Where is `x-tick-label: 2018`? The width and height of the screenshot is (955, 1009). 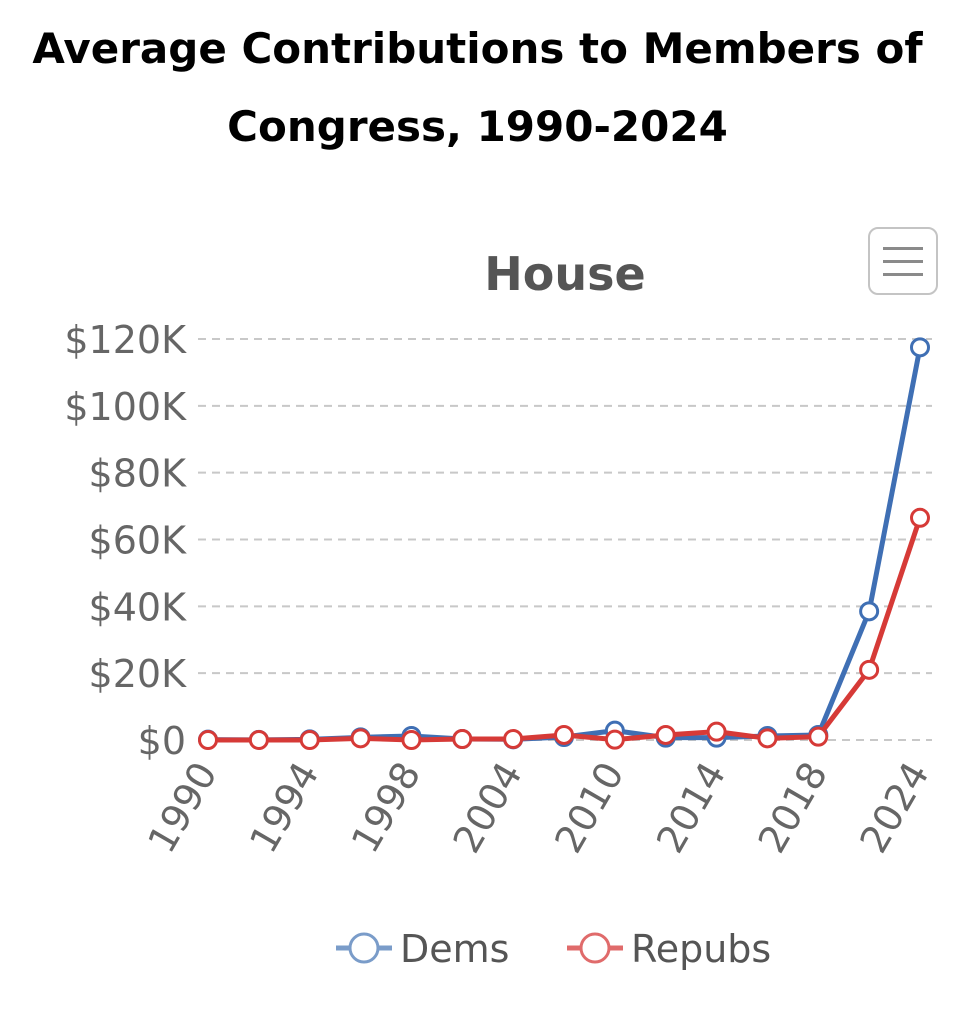 x-tick-label: 2018 is located at coordinates (793, 808).